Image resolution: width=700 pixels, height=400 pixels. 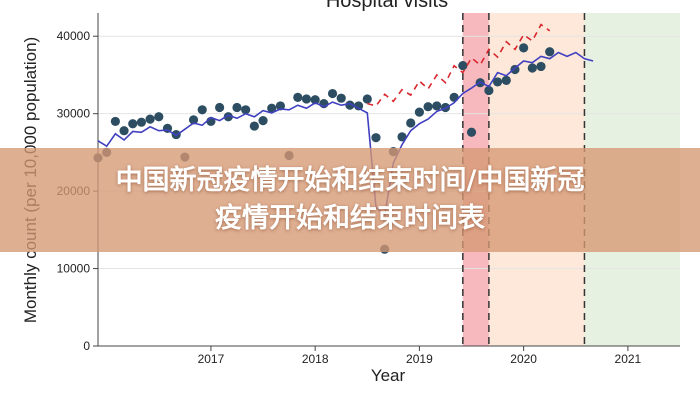 I want to click on x-tick-label: 2019, so click(x=419, y=359).